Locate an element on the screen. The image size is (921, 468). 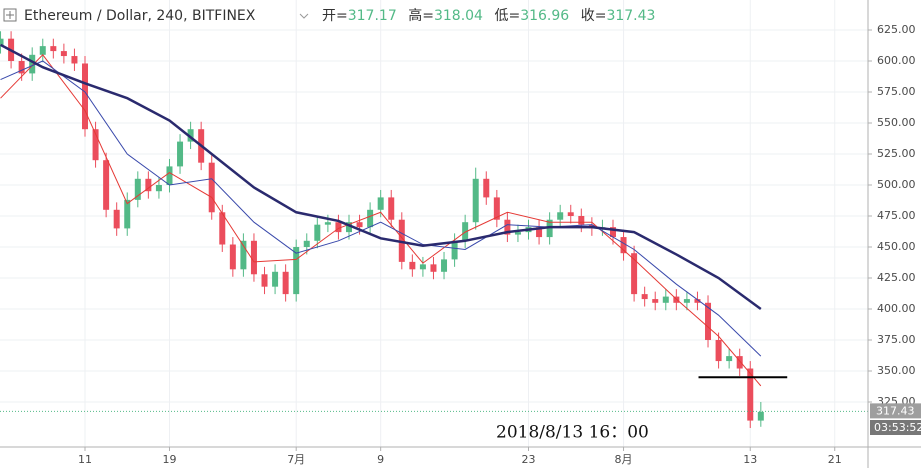
y-tick-label: 600.00 is located at coordinates (896, 60).